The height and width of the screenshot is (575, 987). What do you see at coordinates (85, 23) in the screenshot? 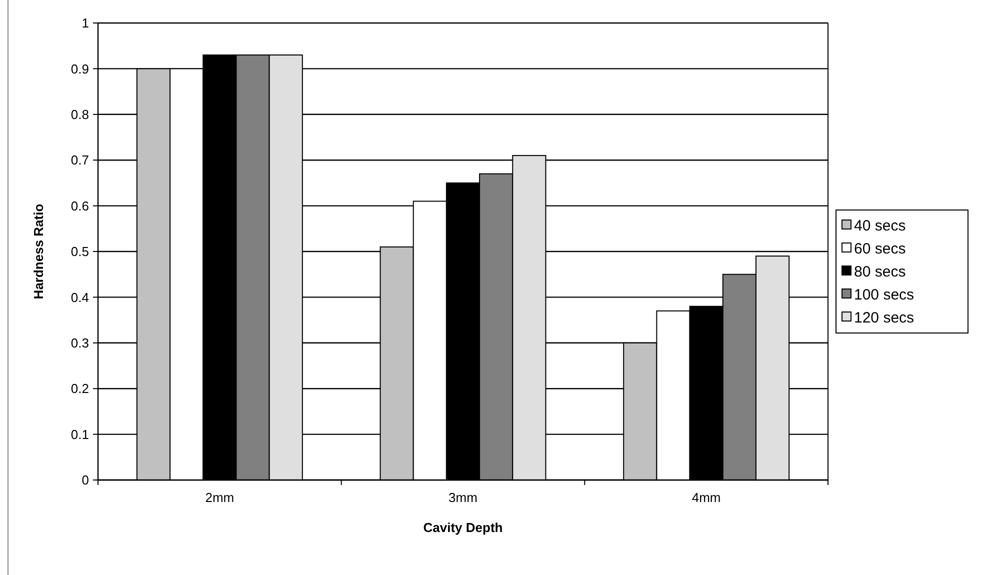
I see `y-tick-label: 1` at bounding box center [85, 23].